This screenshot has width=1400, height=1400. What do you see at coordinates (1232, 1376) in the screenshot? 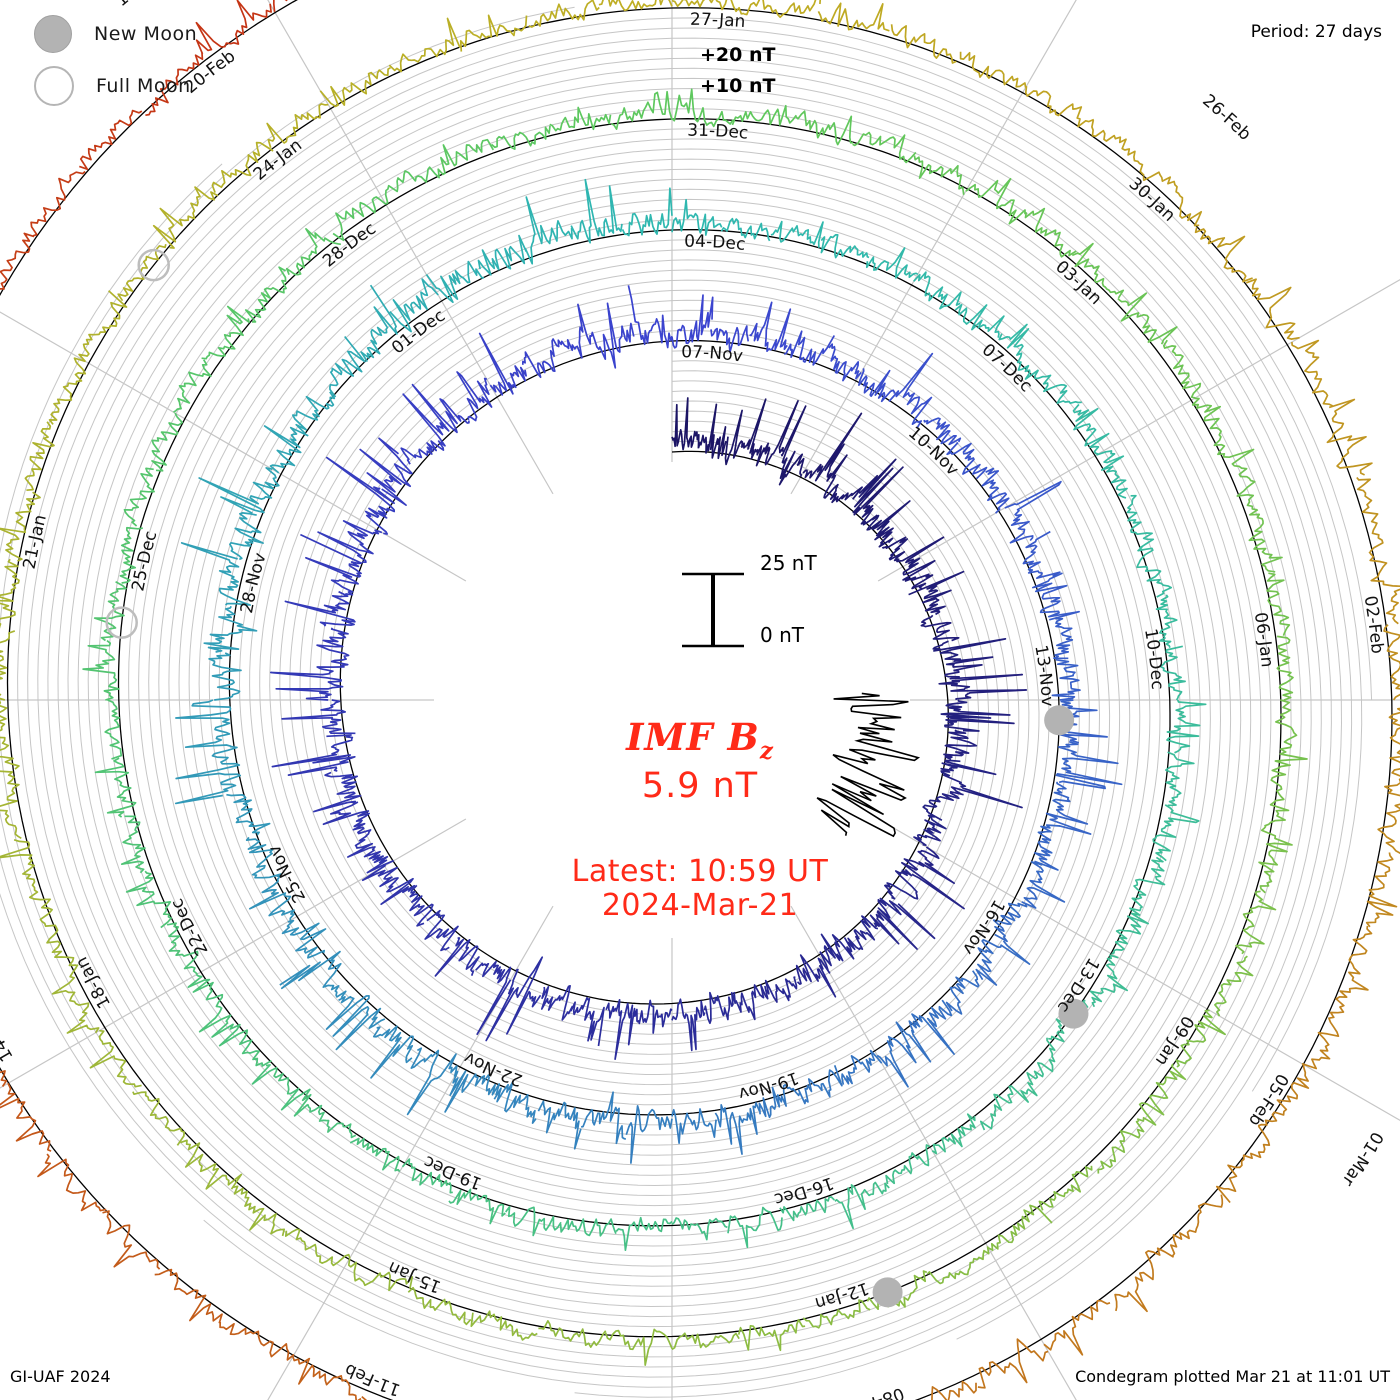
I see `plotted-timestamp: Condegram plotted Mar 21 at 11:01 UT` at bounding box center [1232, 1376].